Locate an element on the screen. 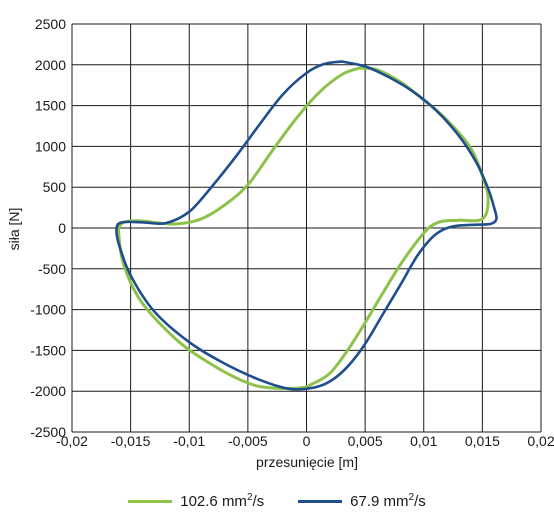 Image resolution: width=554 pixels, height=520 pixels. legend-label-series-1: 102.6 mm2/s is located at coordinates (222, 501).